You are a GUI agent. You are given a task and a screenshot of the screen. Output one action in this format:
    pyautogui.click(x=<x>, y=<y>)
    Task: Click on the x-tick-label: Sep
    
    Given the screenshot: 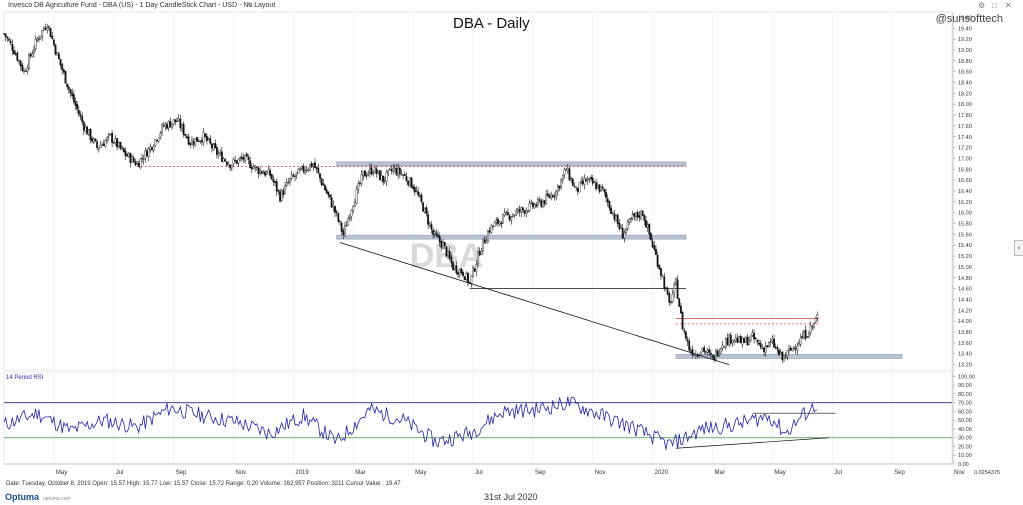 What is the action you would take?
    pyautogui.click(x=899, y=473)
    